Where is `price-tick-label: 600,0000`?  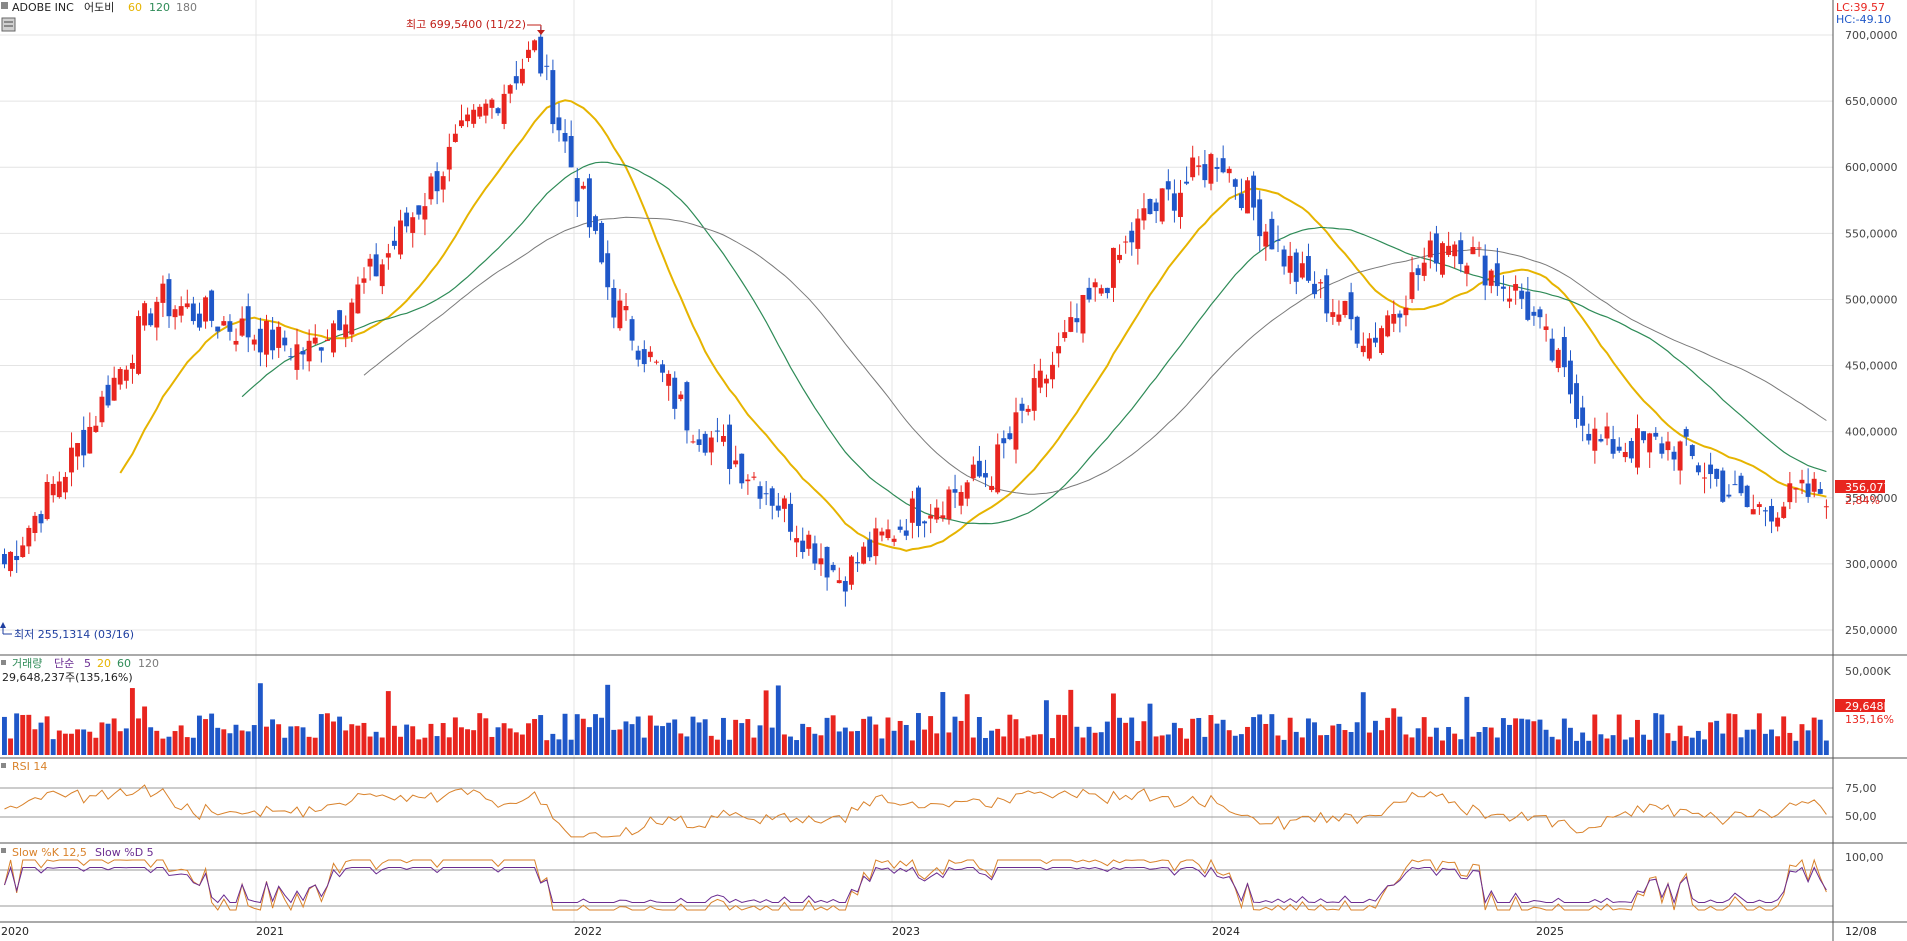
price-tick-label: 600,0000 is located at coordinates (1871, 167).